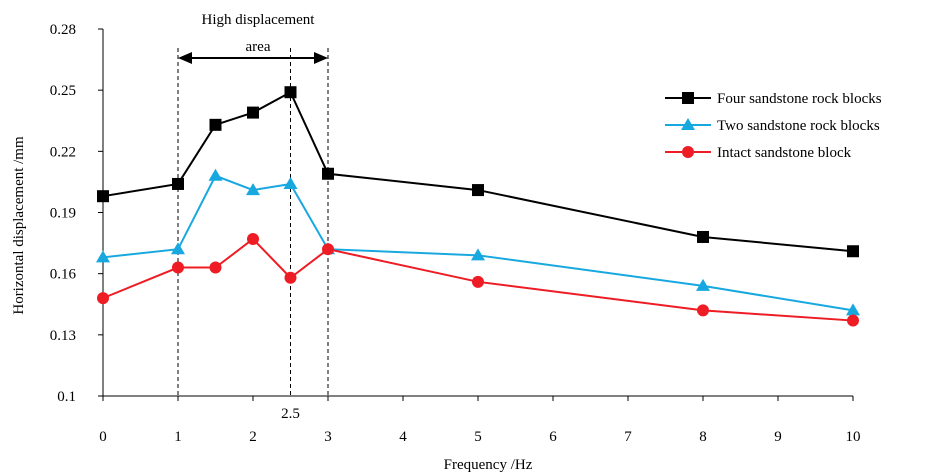 This screenshot has height=474, width=941. Describe the element at coordinates (258, 47) in the screenshot. I see `region-label-line2: area` at that location.